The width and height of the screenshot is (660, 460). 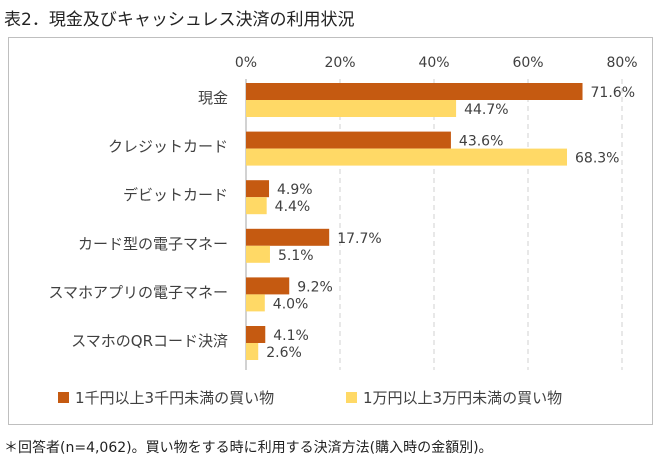 I want to click on data-label: 71.6%, so click(x=613, y=93).